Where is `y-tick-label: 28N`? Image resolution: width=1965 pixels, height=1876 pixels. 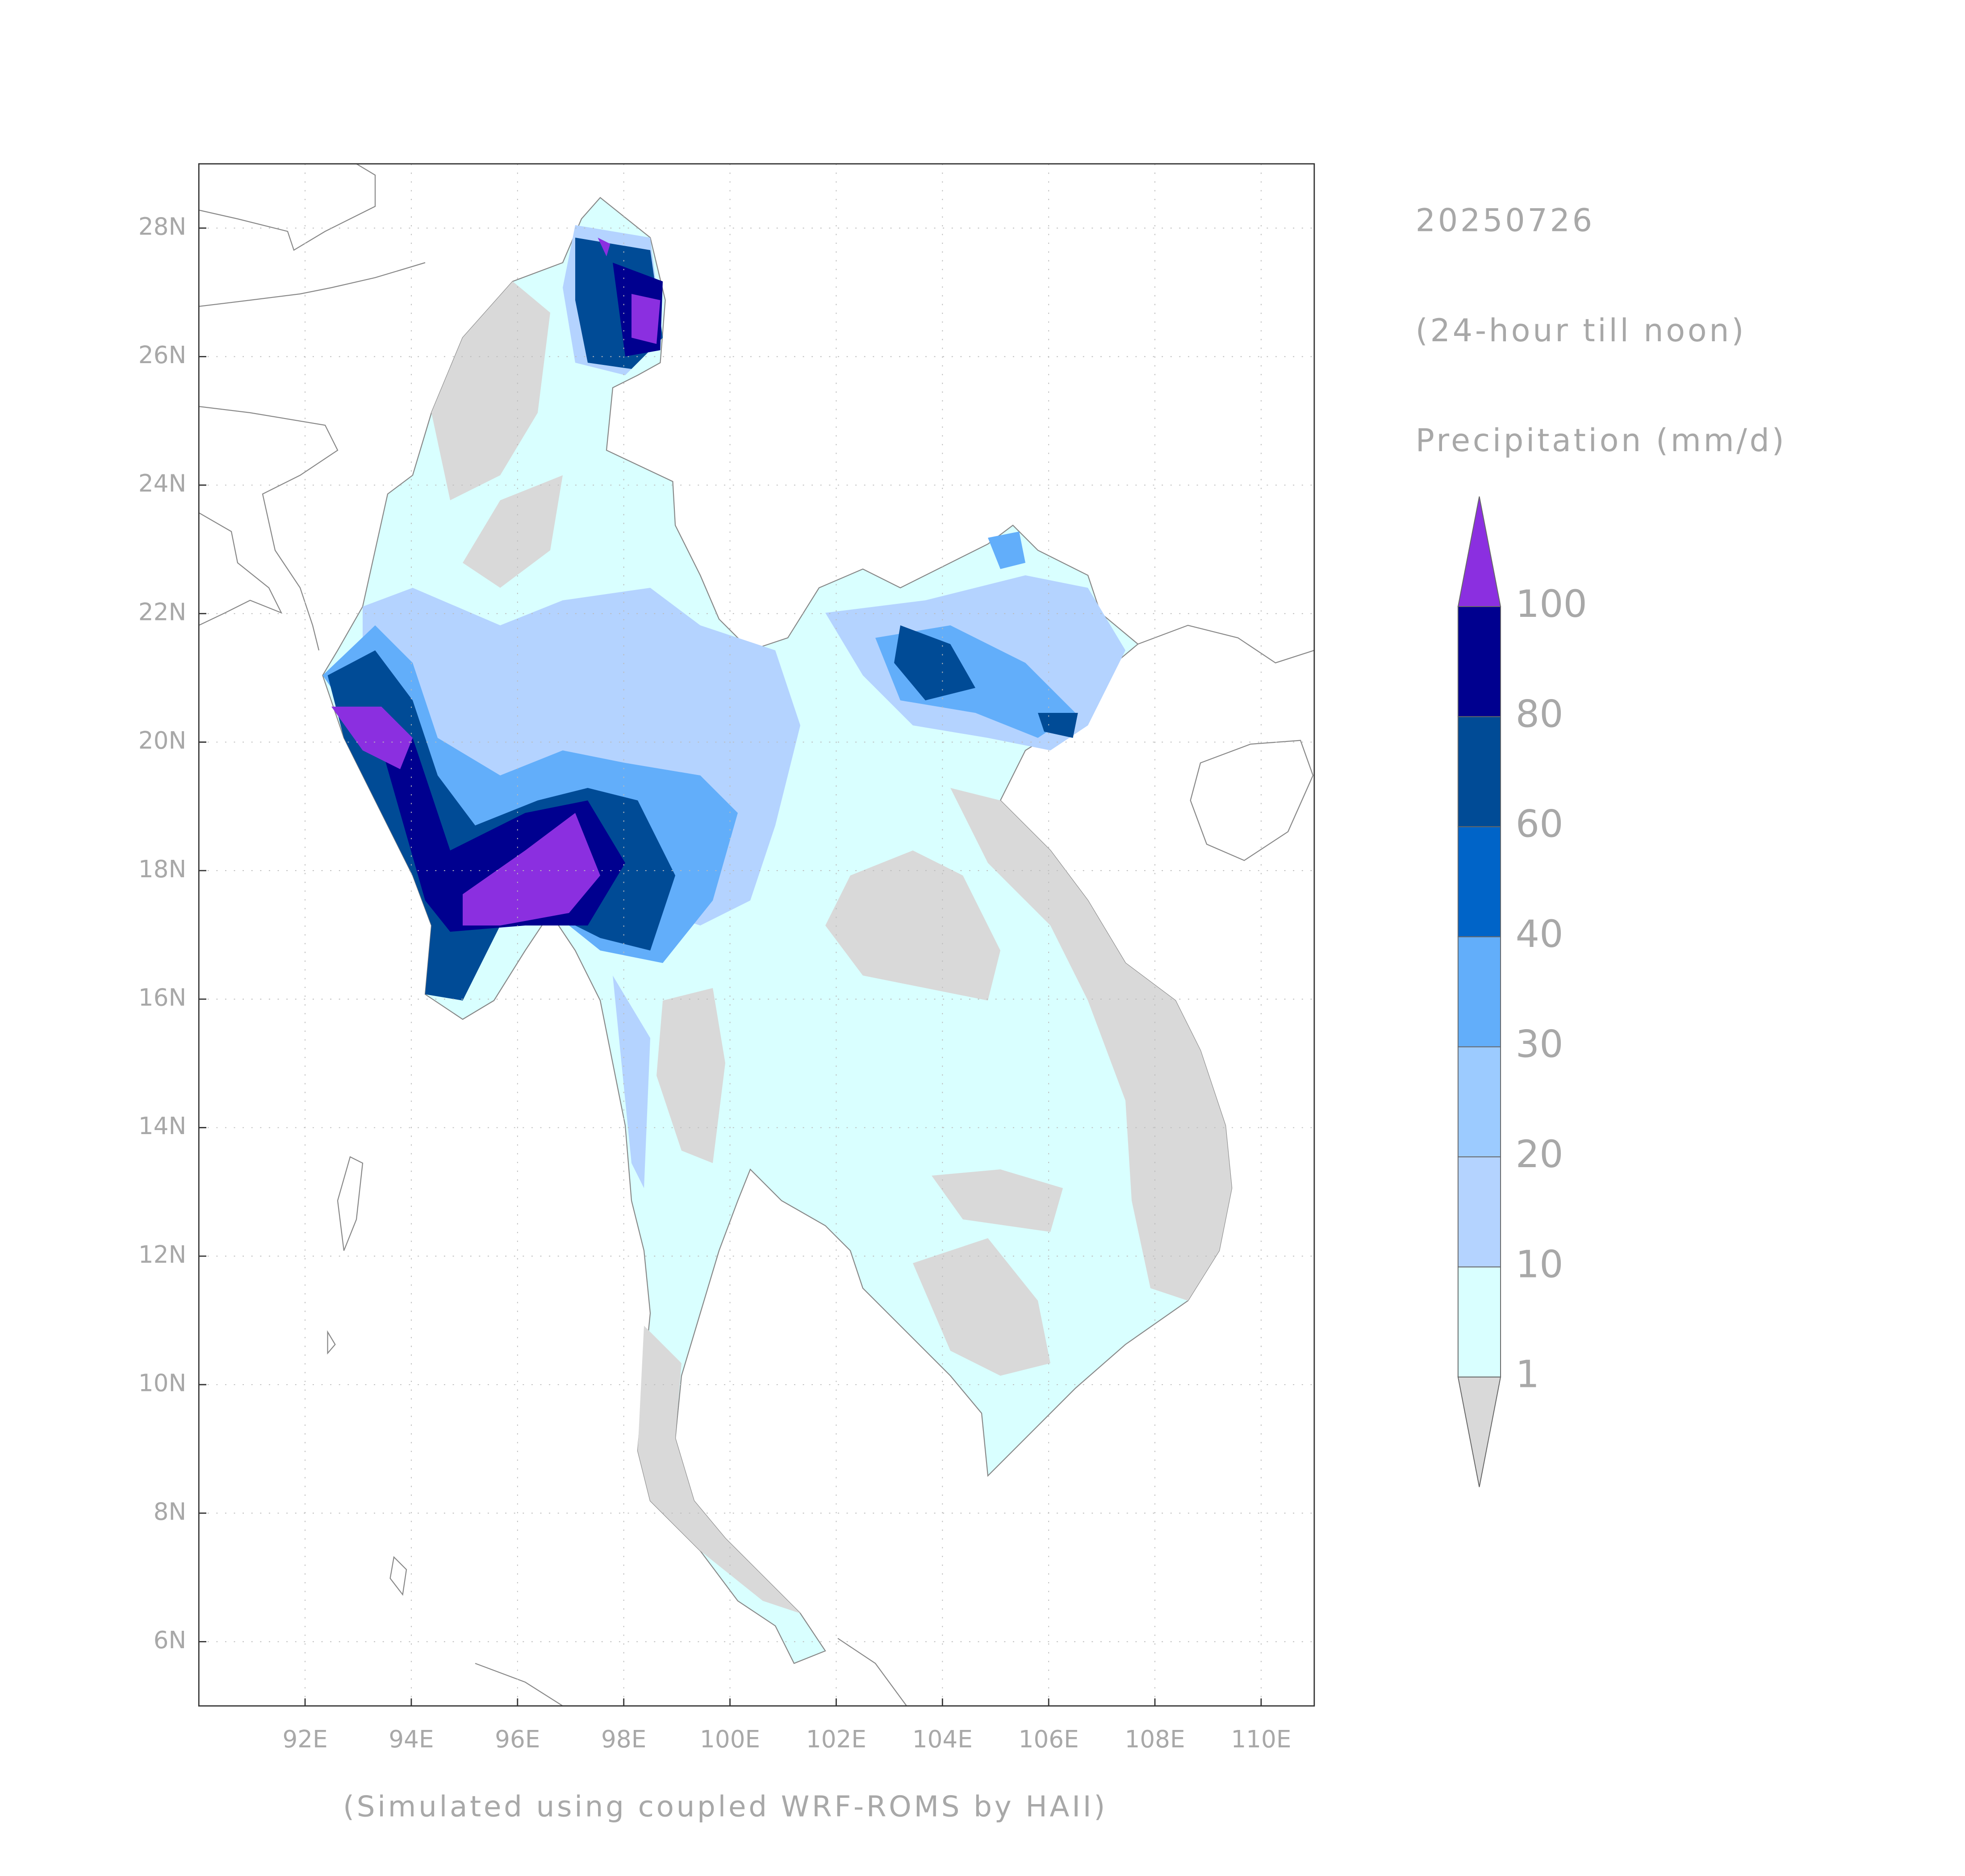 y-tick-label: 28N is located at coordinates (162, 226).